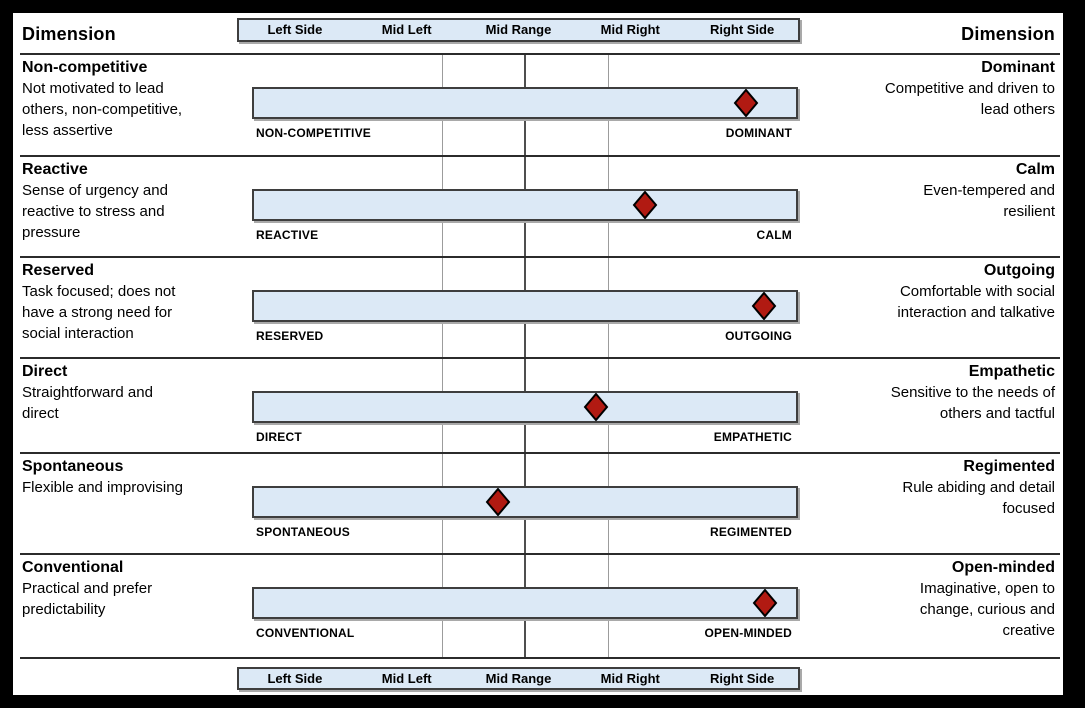 This screenshot has height=708, width=1085. Describe the element at coordinates (73, 567) in the screenshot. I see `row-left-title: Conventional` at that location.